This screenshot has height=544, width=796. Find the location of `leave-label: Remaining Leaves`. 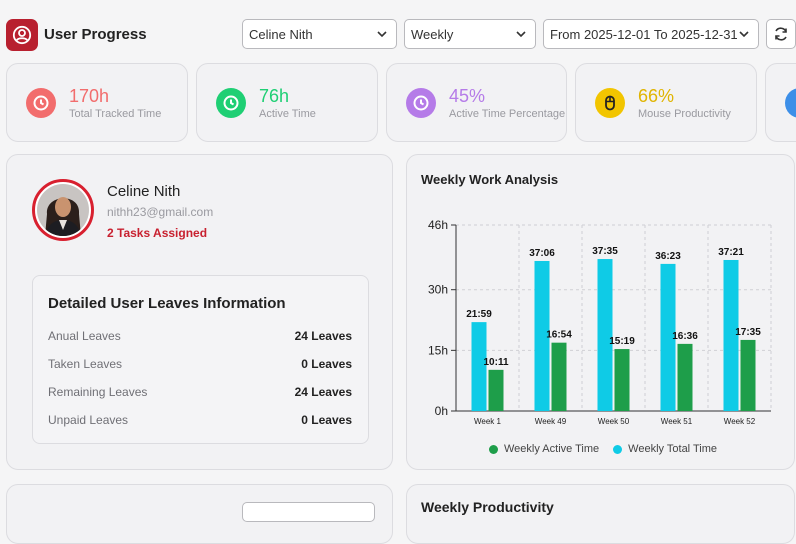

leave-label: Remaining Leaves is located at coordinates (98, 392).